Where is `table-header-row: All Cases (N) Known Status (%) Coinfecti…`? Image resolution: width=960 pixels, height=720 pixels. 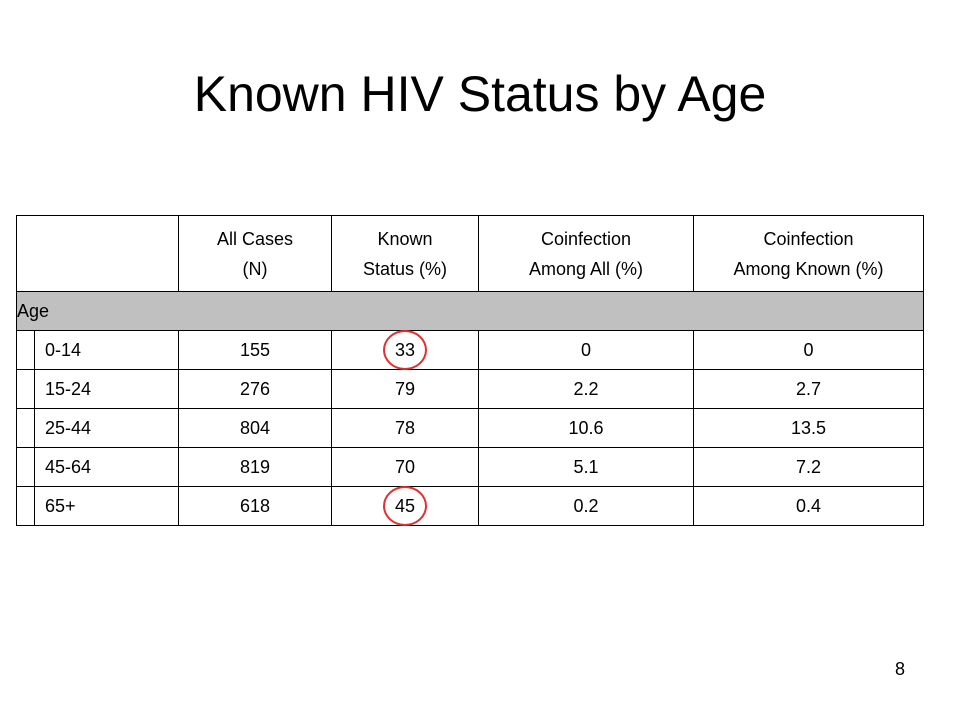 table-header-row: All Cases (N) Known Status (%) Coinfecti… is located at coordinates (470, 253).